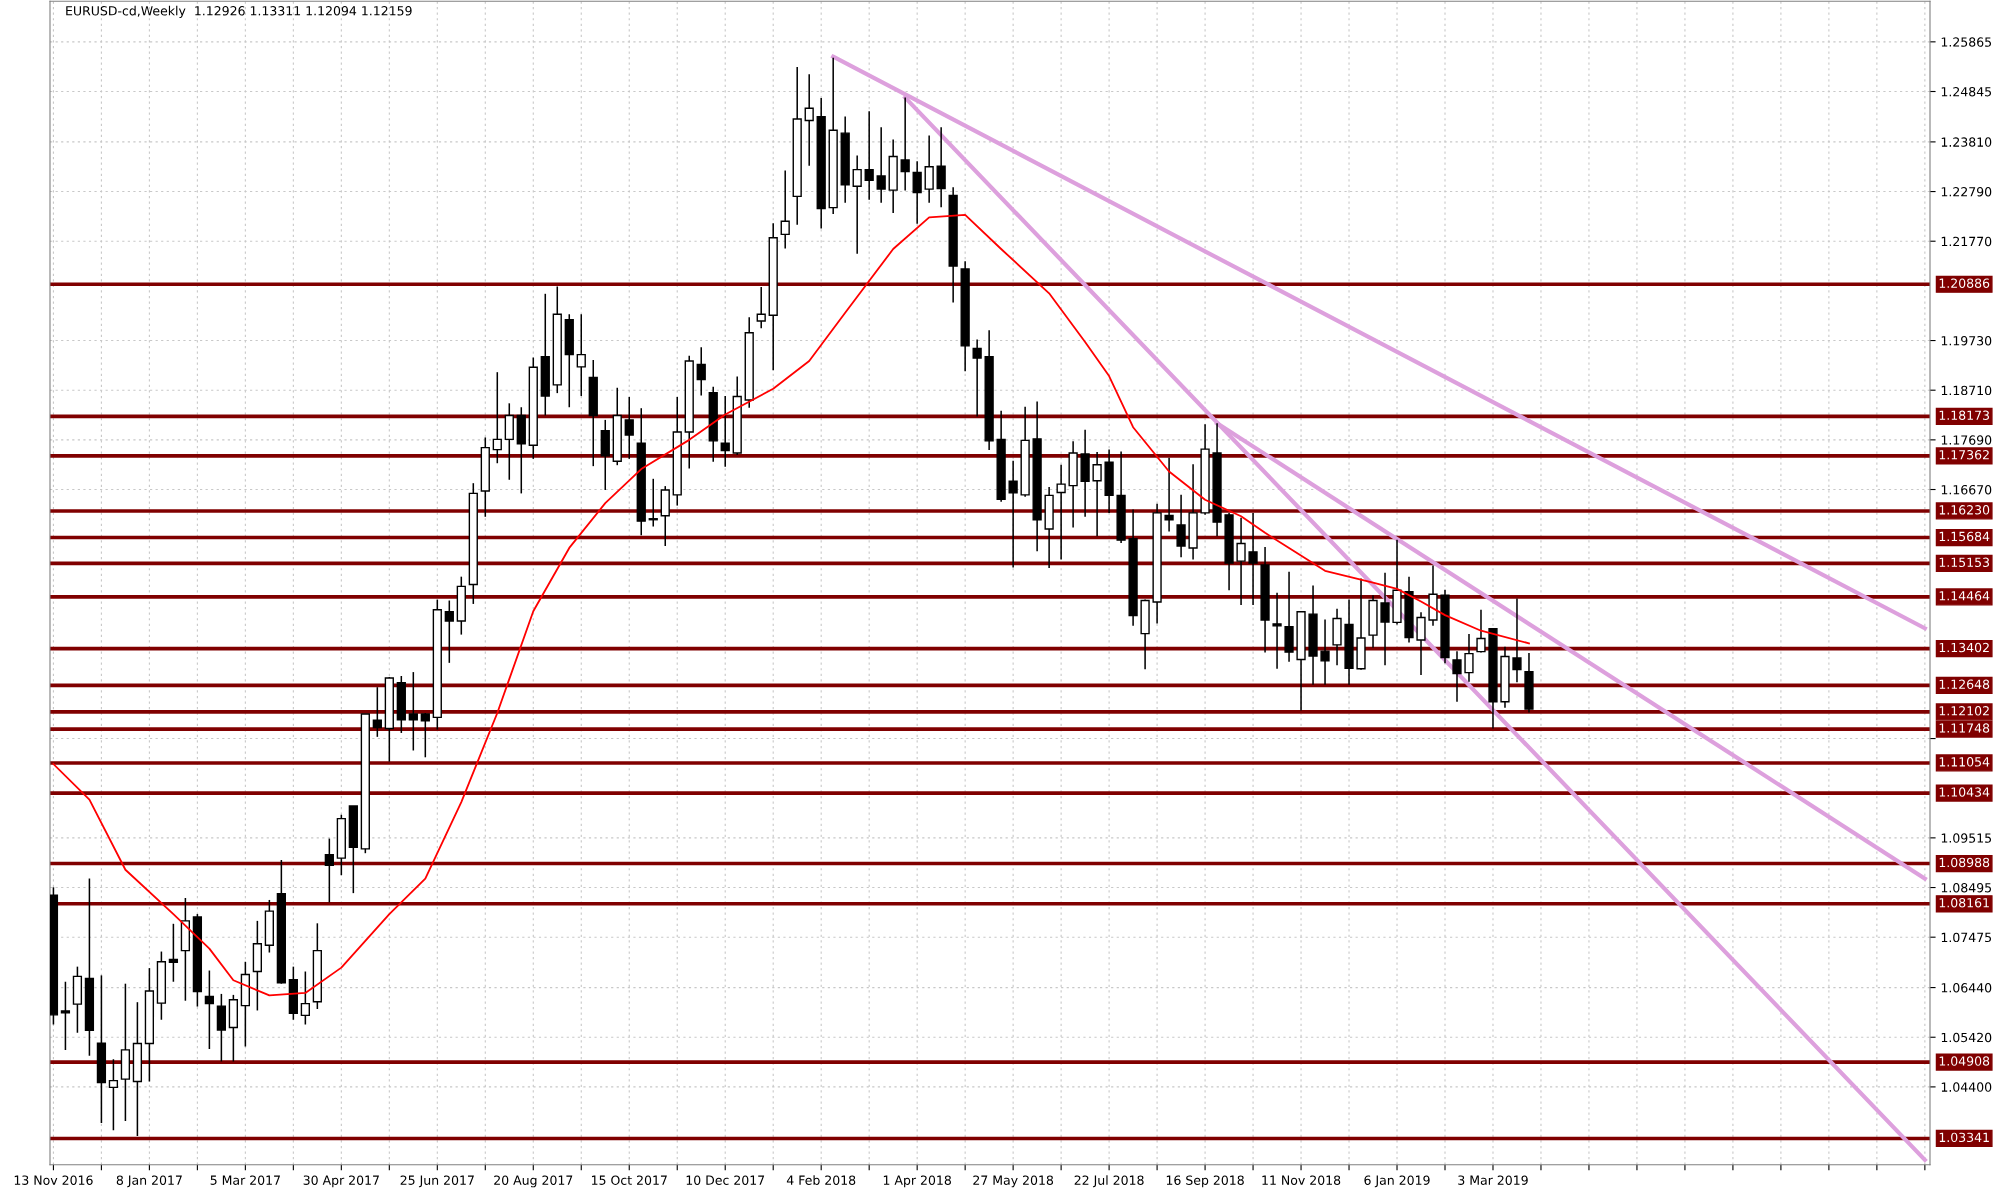 The width and height of the screenshot is (2000, 1191). Describe the element at coordinates (1966, 888) in the screenshot. I see `y-tick-label: 1.08495` at that location.